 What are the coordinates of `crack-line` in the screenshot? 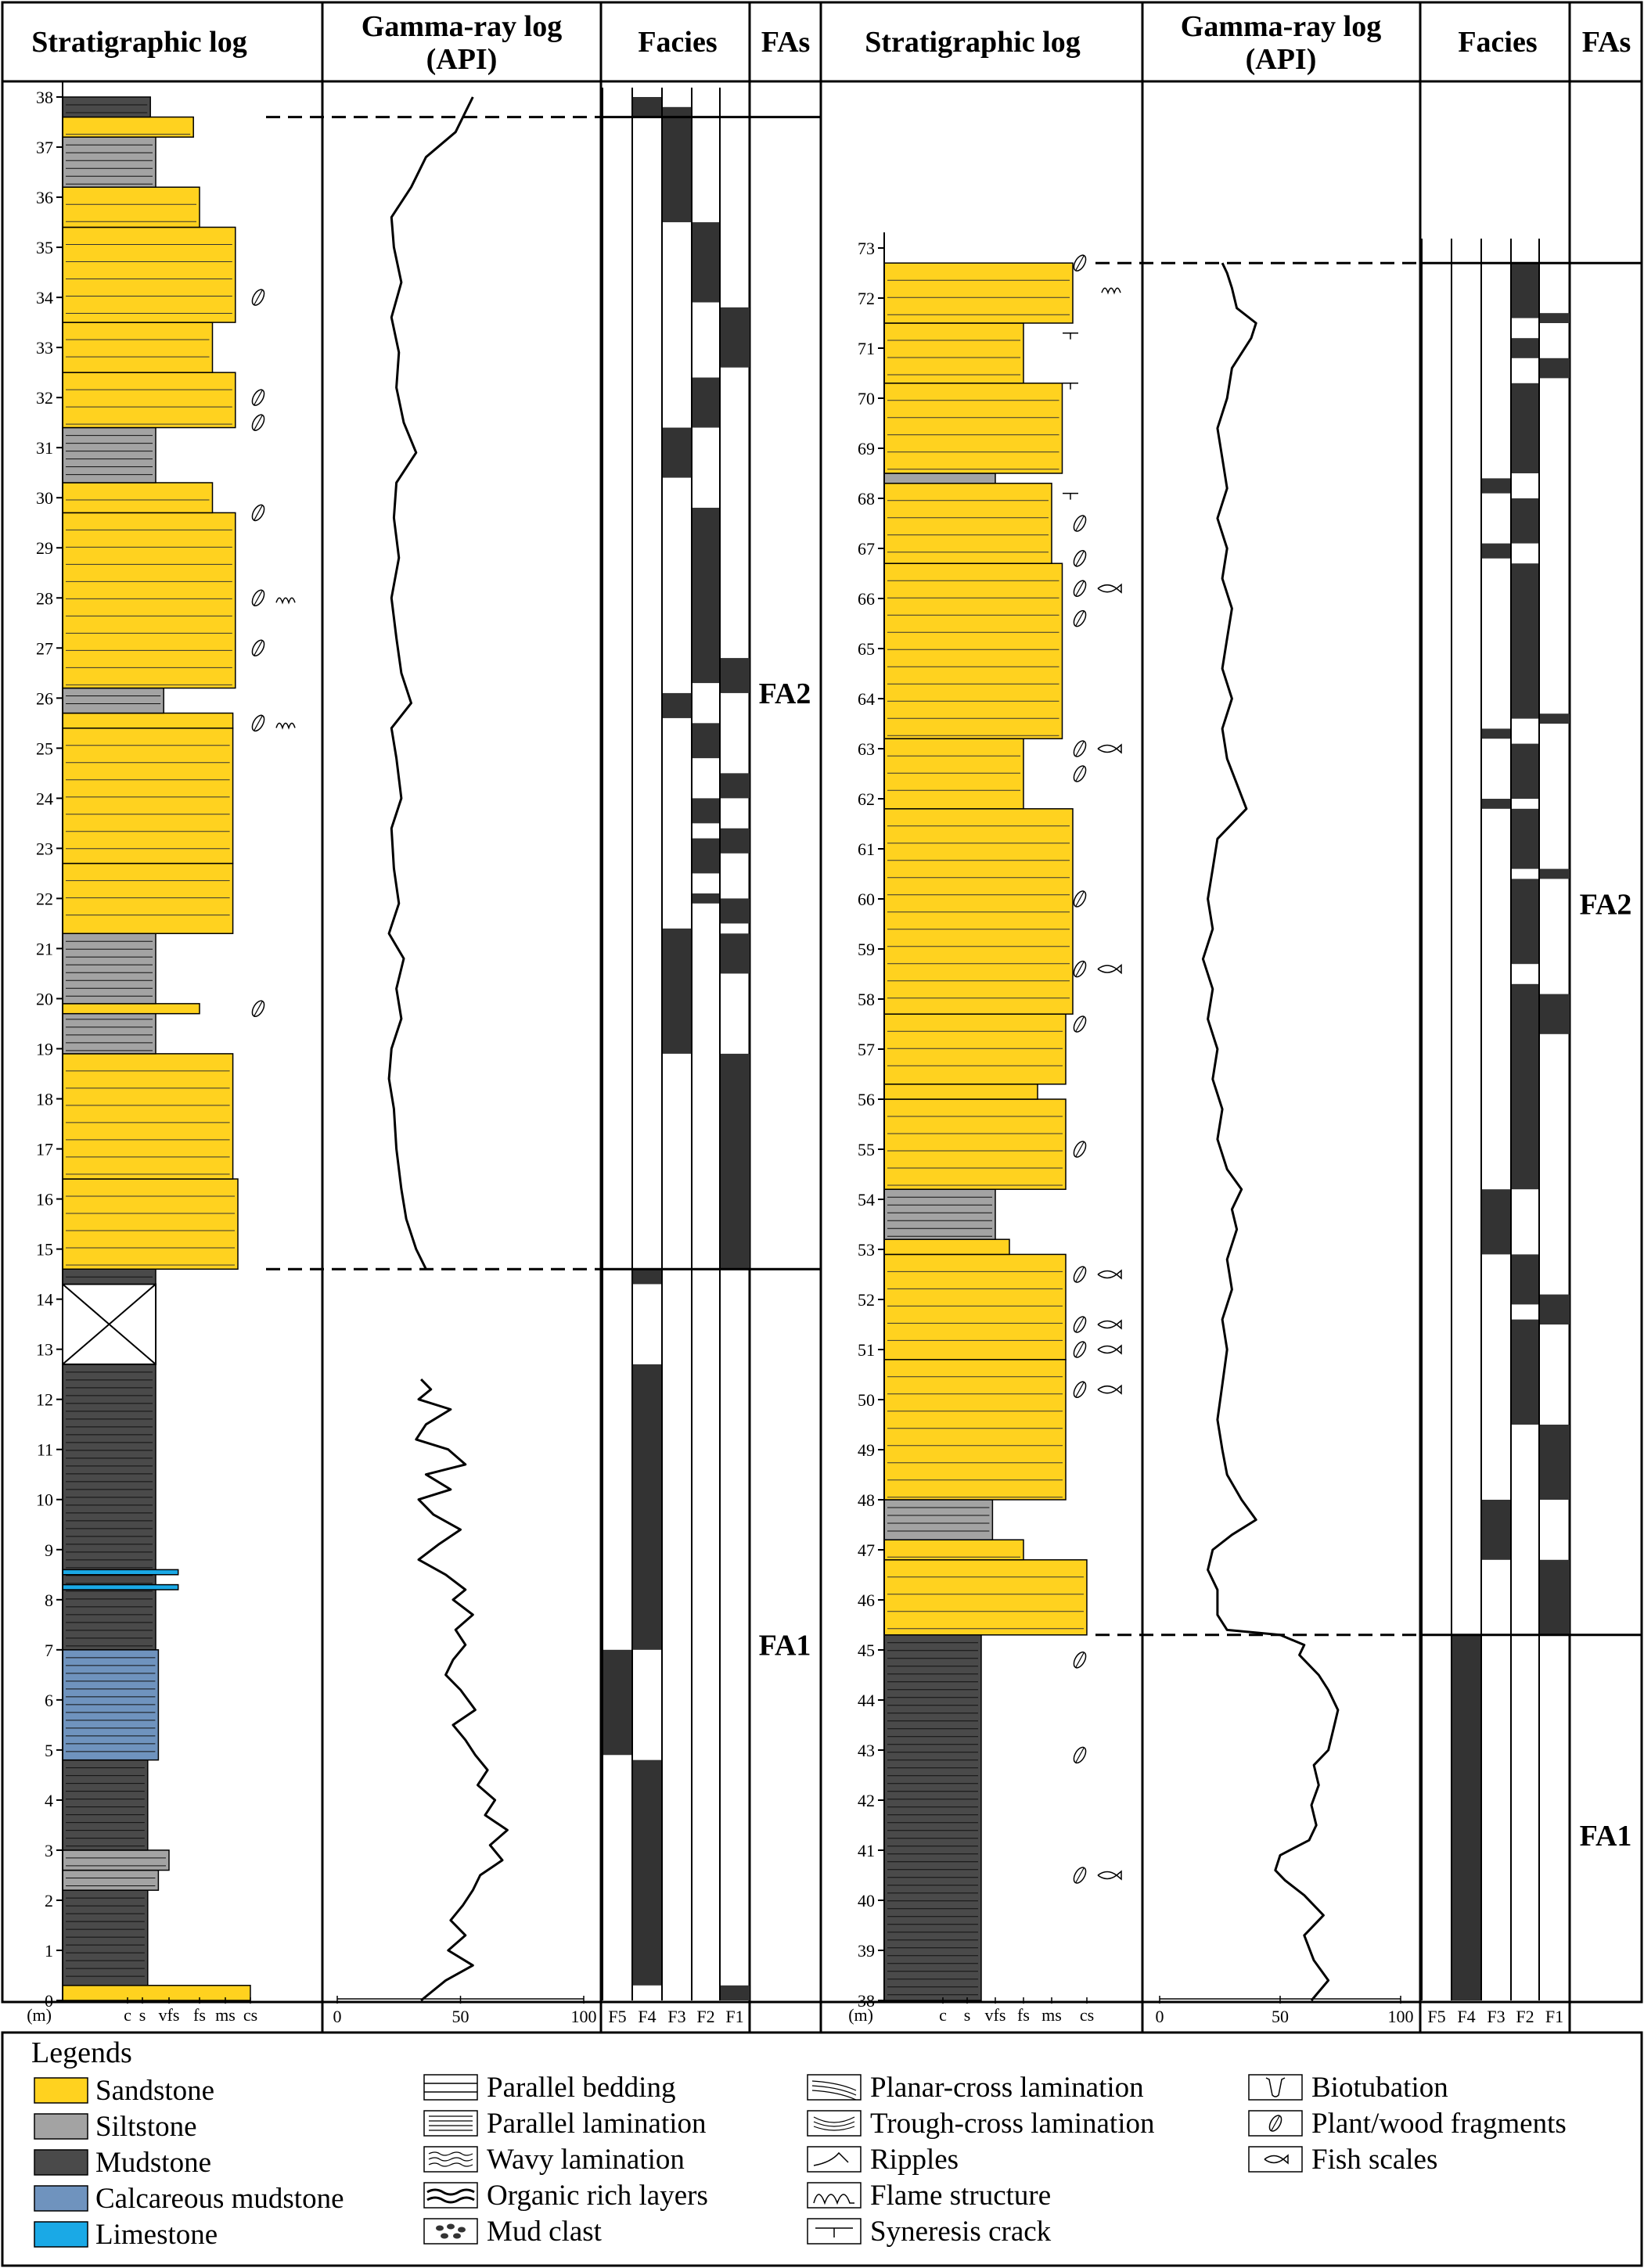 It's located at (834, 2232).